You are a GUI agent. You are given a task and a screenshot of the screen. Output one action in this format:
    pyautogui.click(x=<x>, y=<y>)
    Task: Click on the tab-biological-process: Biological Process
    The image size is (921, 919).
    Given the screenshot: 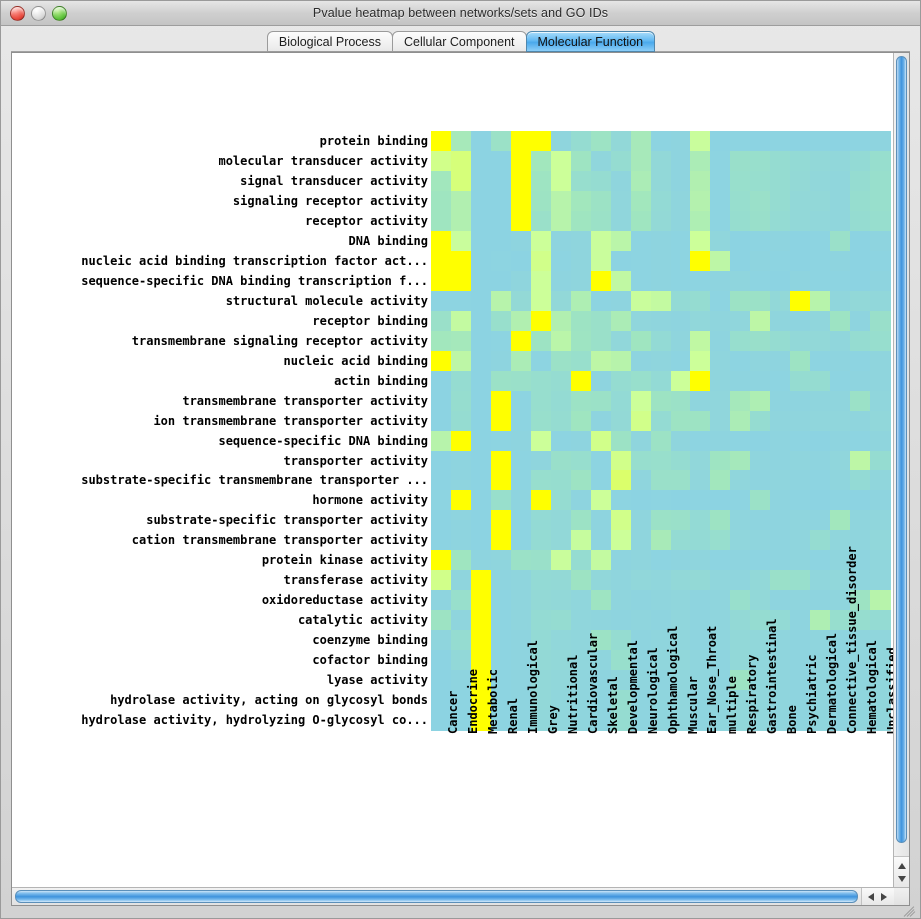 What is the action you would take?
    pyautogui.click(x=330, y=41)
    